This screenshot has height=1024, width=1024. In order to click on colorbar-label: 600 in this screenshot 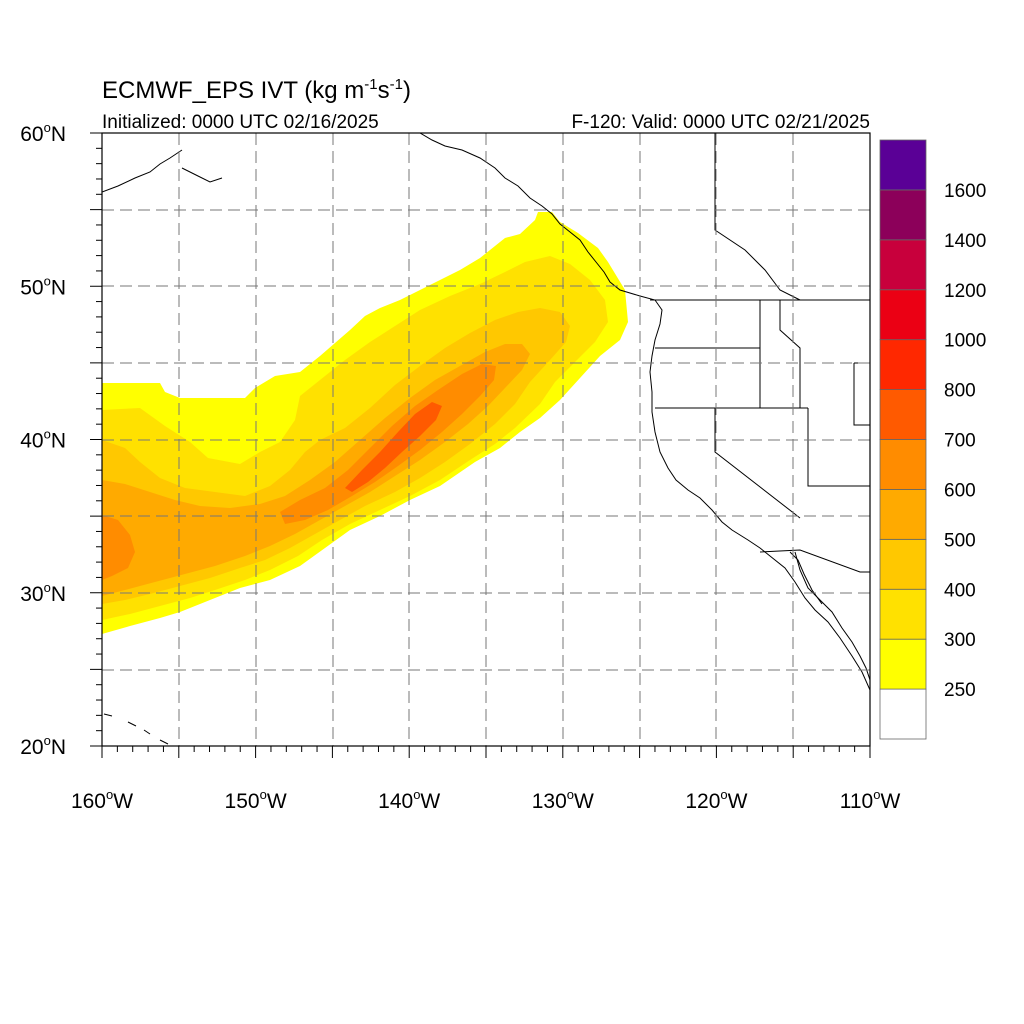, I will do `click(960, 490)`.